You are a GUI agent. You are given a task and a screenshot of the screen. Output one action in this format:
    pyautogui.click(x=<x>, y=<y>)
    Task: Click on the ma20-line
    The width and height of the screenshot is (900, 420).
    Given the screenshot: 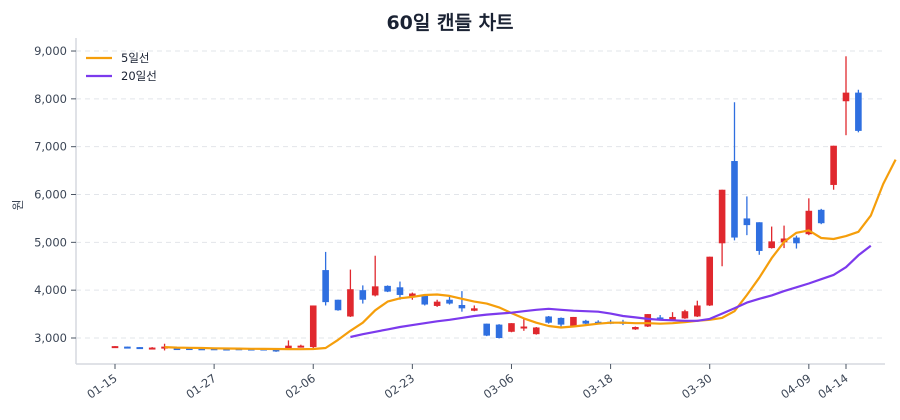 What is the action you would take?
    pyautogui.click(x=611, y=291)
    